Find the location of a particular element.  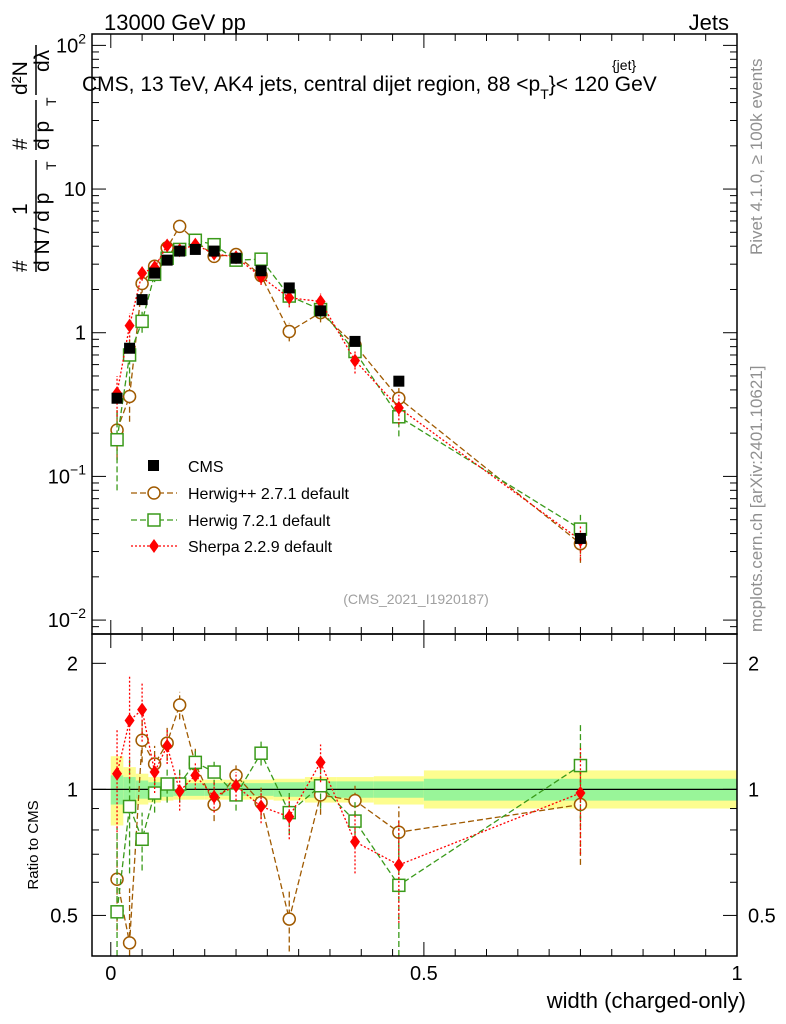

ratio-ytick-label-left-2: 2 is located at coordinates (72, 664).